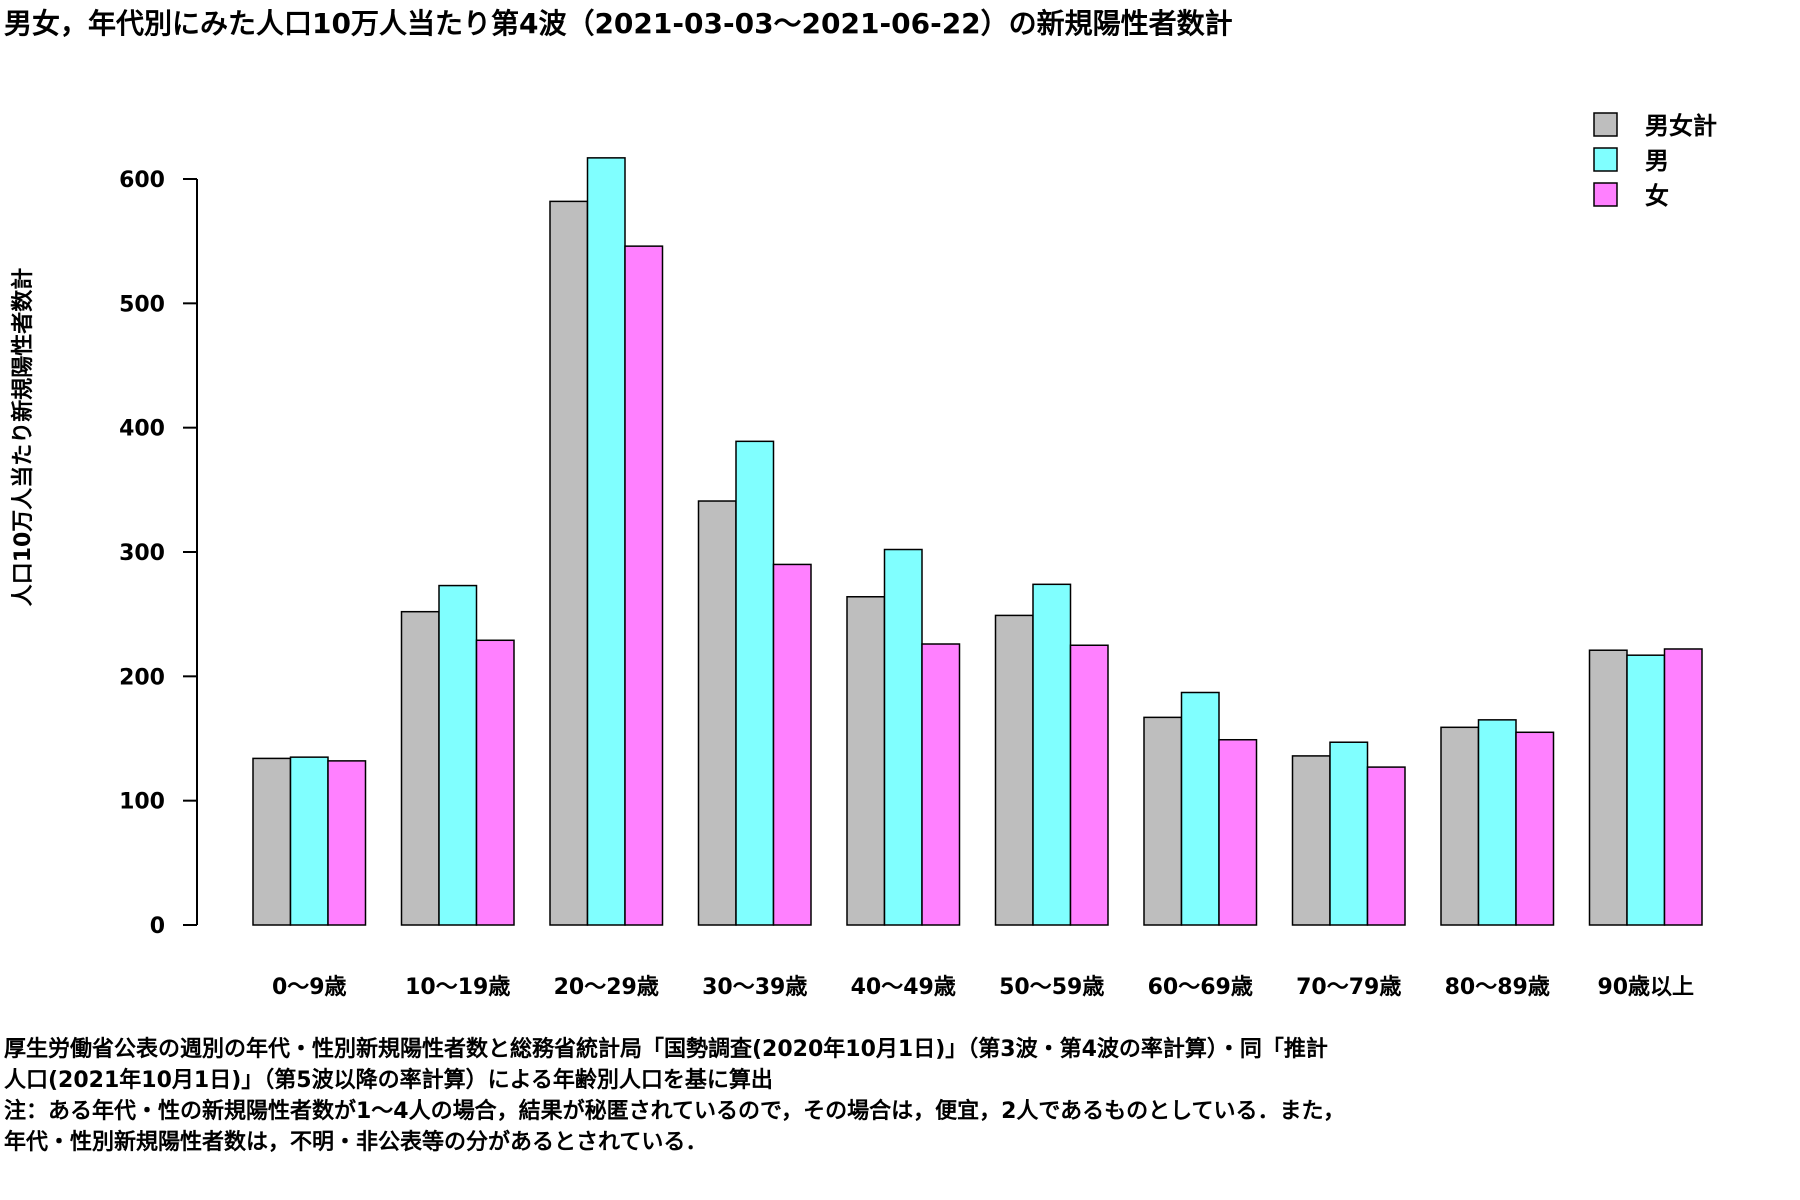 The image size is (1800, 1200). I want to click on y-tick-label: 400, so click(142, 429).